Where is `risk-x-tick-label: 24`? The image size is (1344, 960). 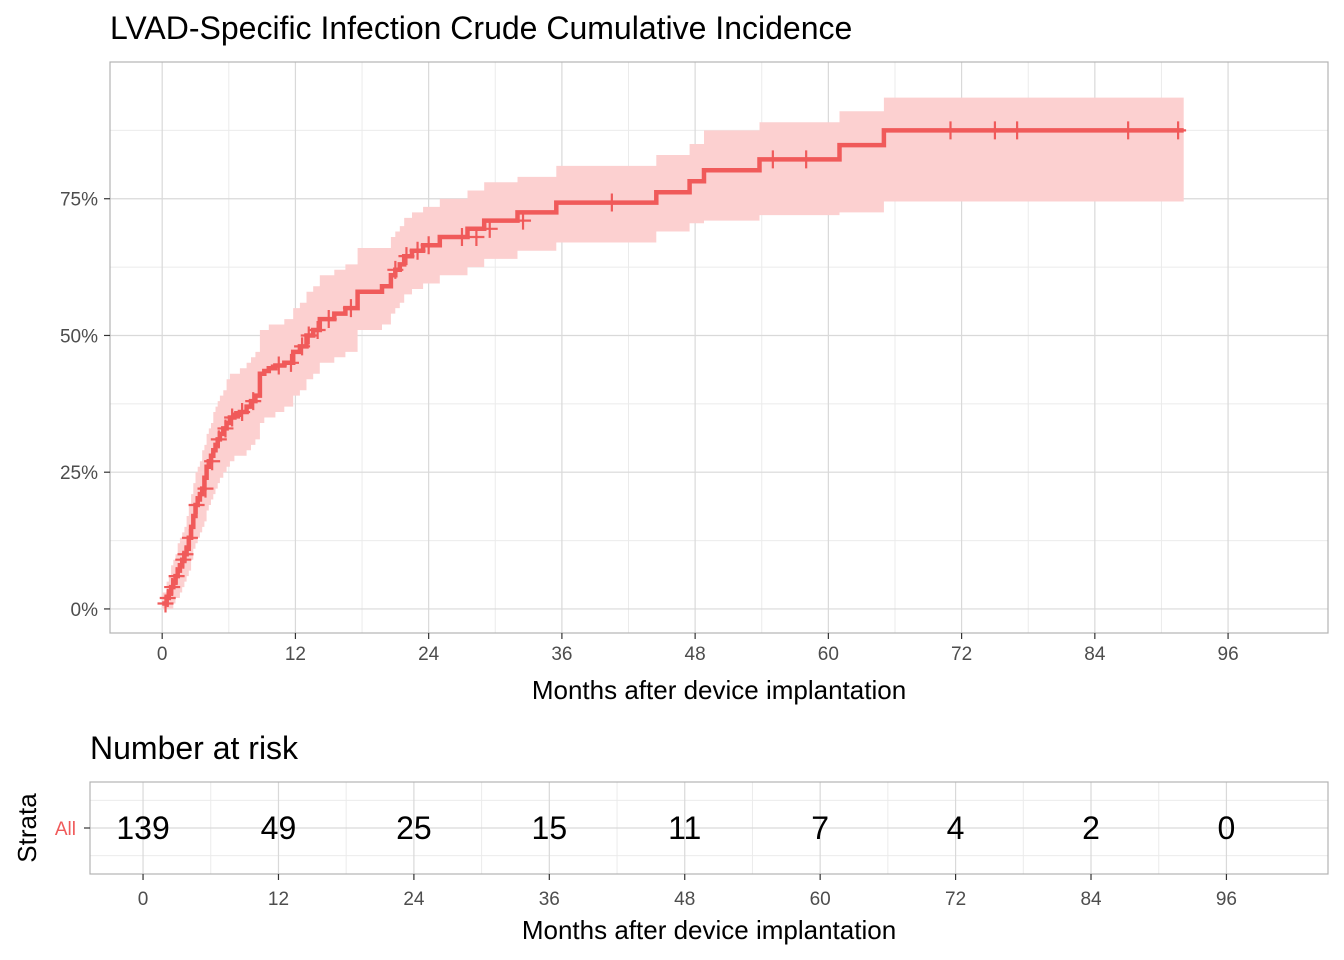
risk-x-tick-label: 24 is located at coordinates (414, 899).